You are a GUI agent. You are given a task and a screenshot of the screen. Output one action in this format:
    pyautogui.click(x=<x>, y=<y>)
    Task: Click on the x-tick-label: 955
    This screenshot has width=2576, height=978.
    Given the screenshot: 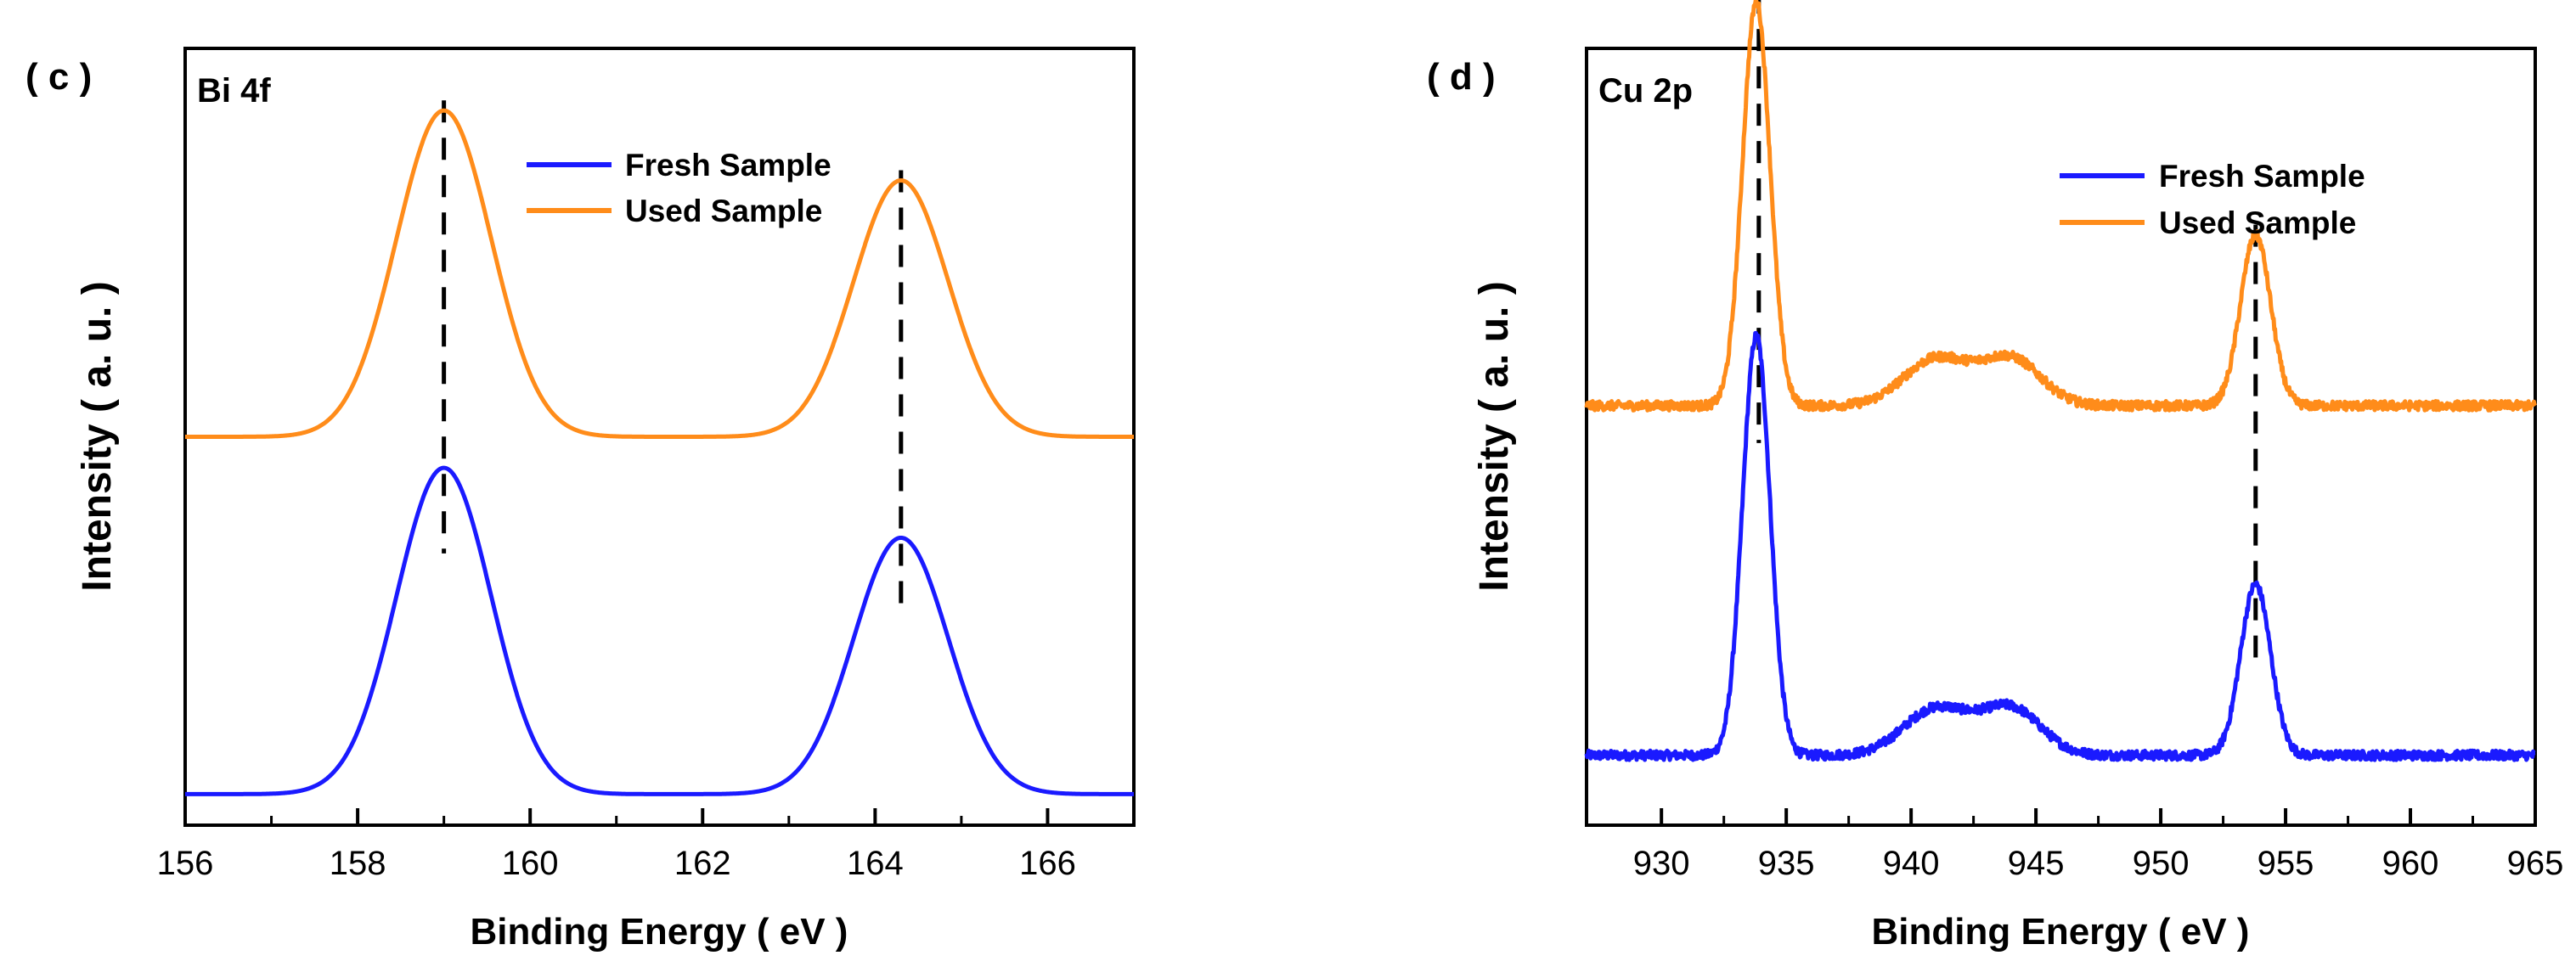 What is the action you would take?
    pyautogui.click(x=2286, y=864)
    